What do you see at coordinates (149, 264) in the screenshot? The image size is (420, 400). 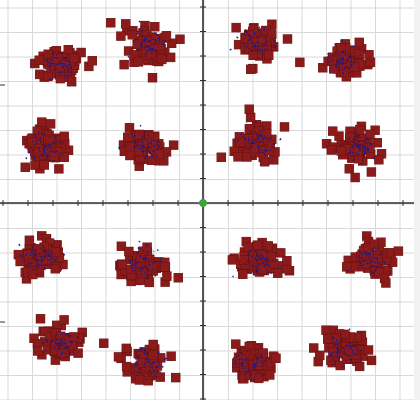 I see `cluster-r3c2` at bounding box center [149, 264].